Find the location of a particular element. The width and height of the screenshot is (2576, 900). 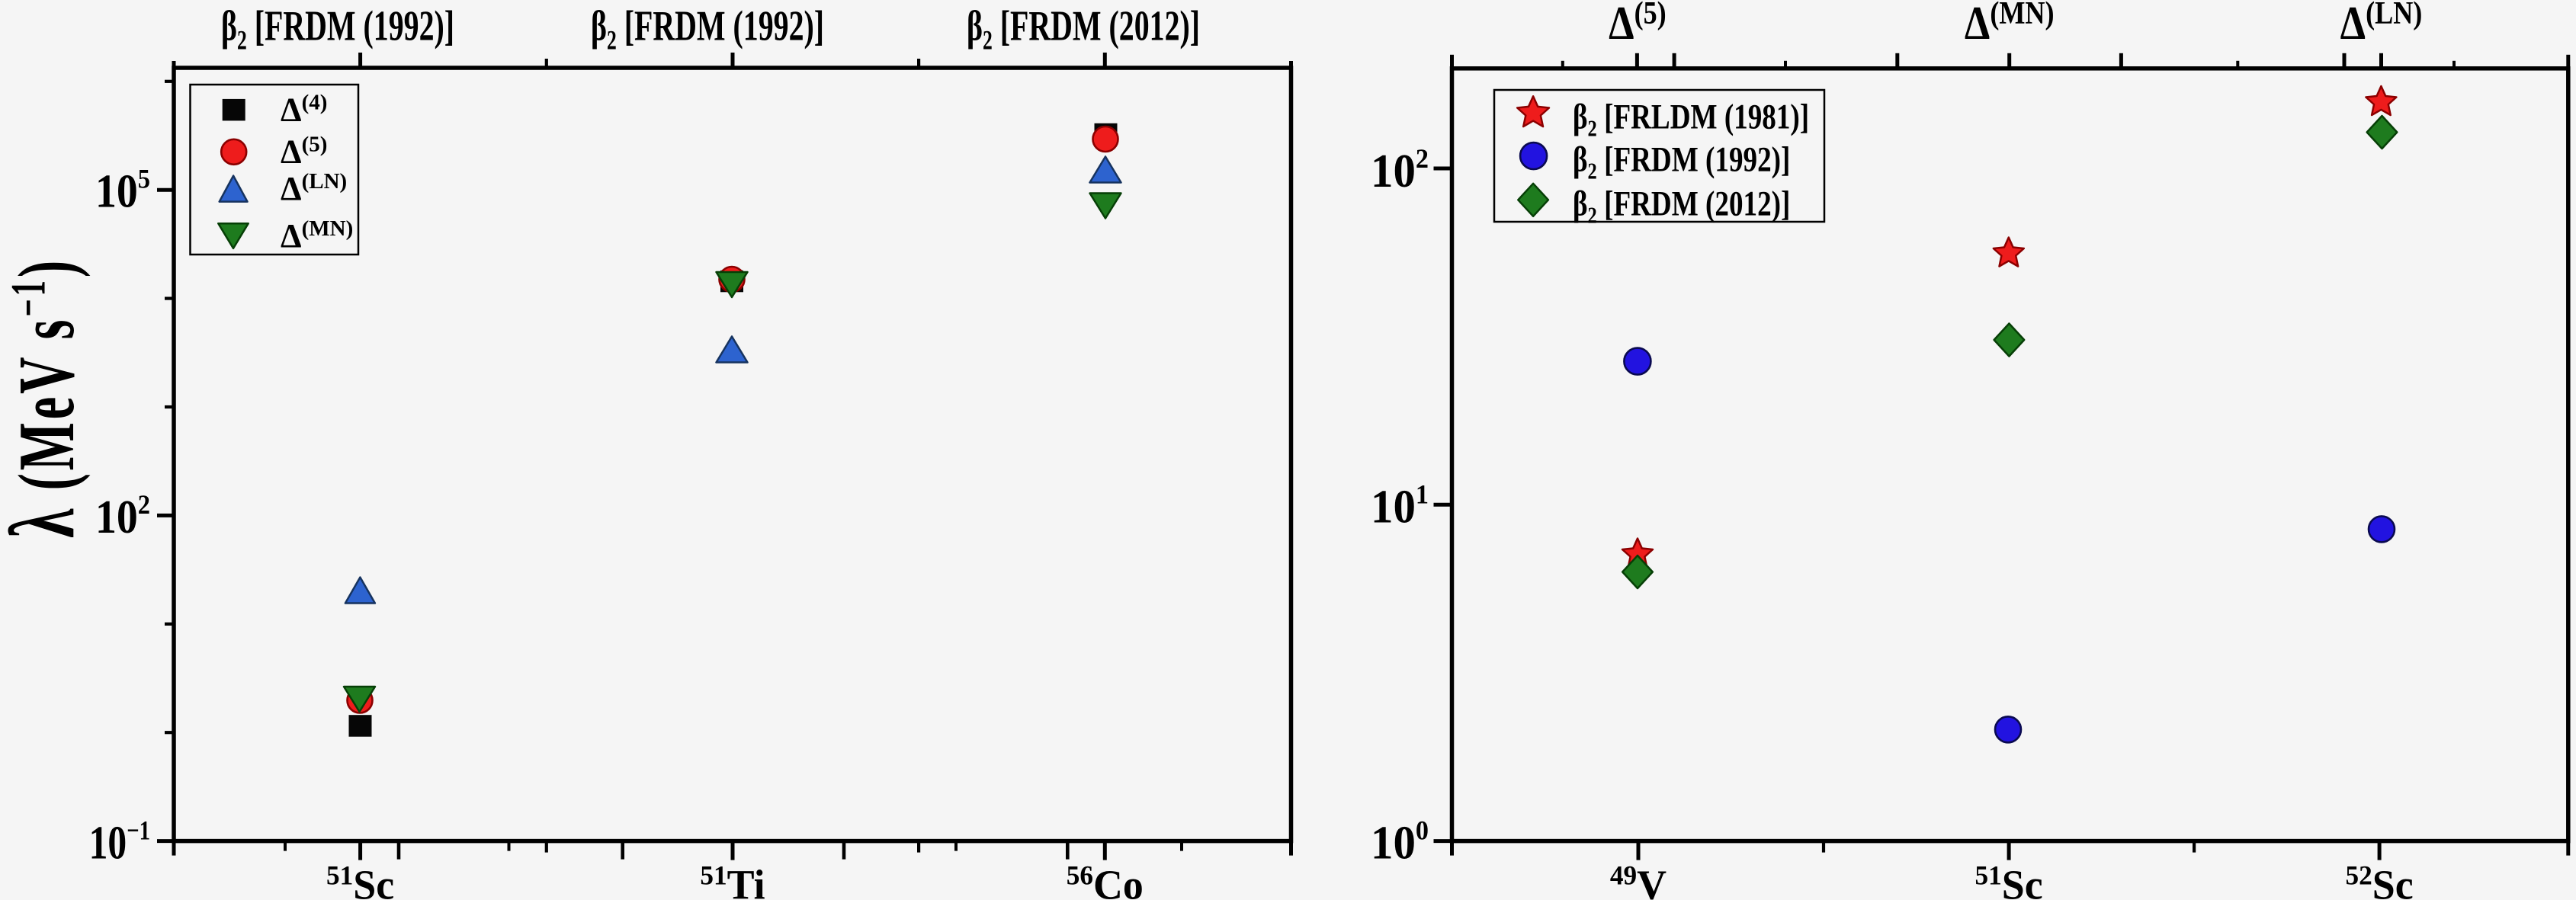

svg-text: Δ(MN) is located at coordinates (317, 235).